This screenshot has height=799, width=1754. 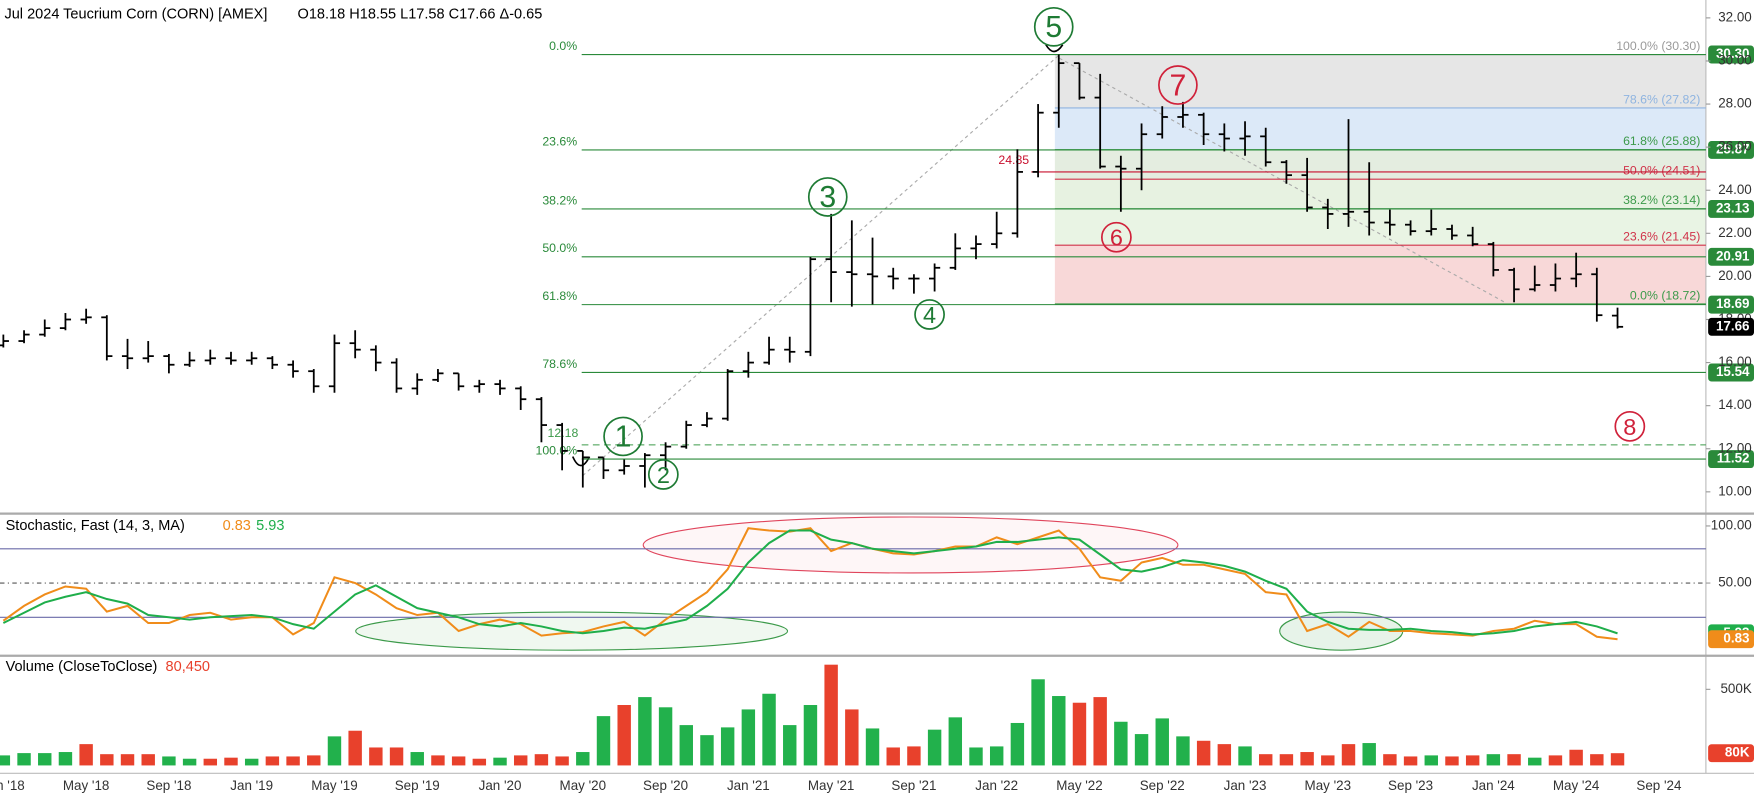 I want to click on marked-level-label: 24.85, so click(x=1013, y=160).